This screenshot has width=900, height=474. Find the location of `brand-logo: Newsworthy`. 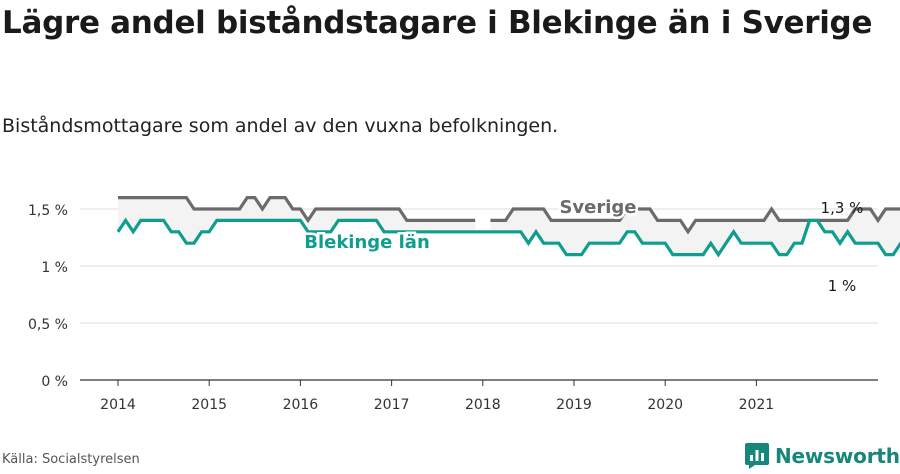

brand-logo: Newsworthy is located at coordinates (822, 456).